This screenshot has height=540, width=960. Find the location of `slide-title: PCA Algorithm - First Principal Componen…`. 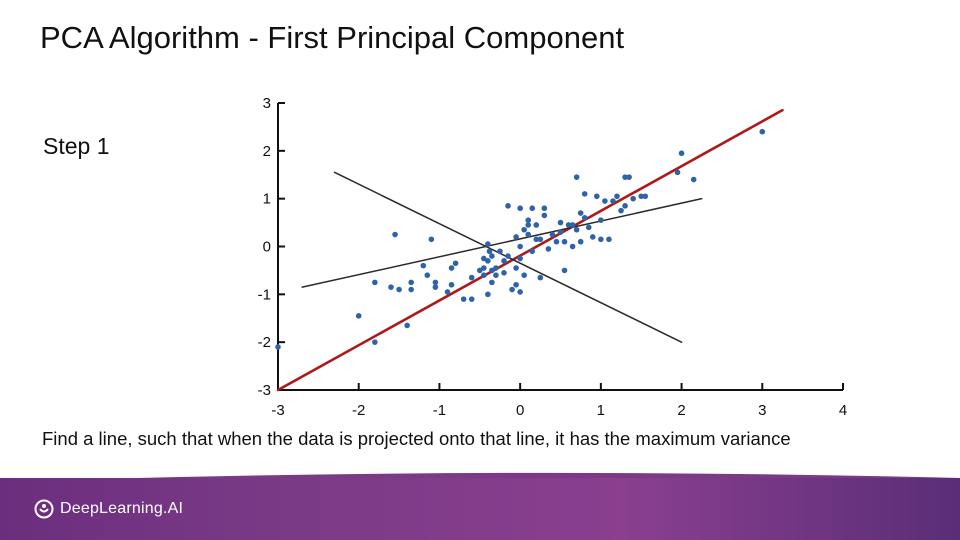

slide-title: PCA Algorithm - First Principal Componen… is located at coordinates (332, 37).